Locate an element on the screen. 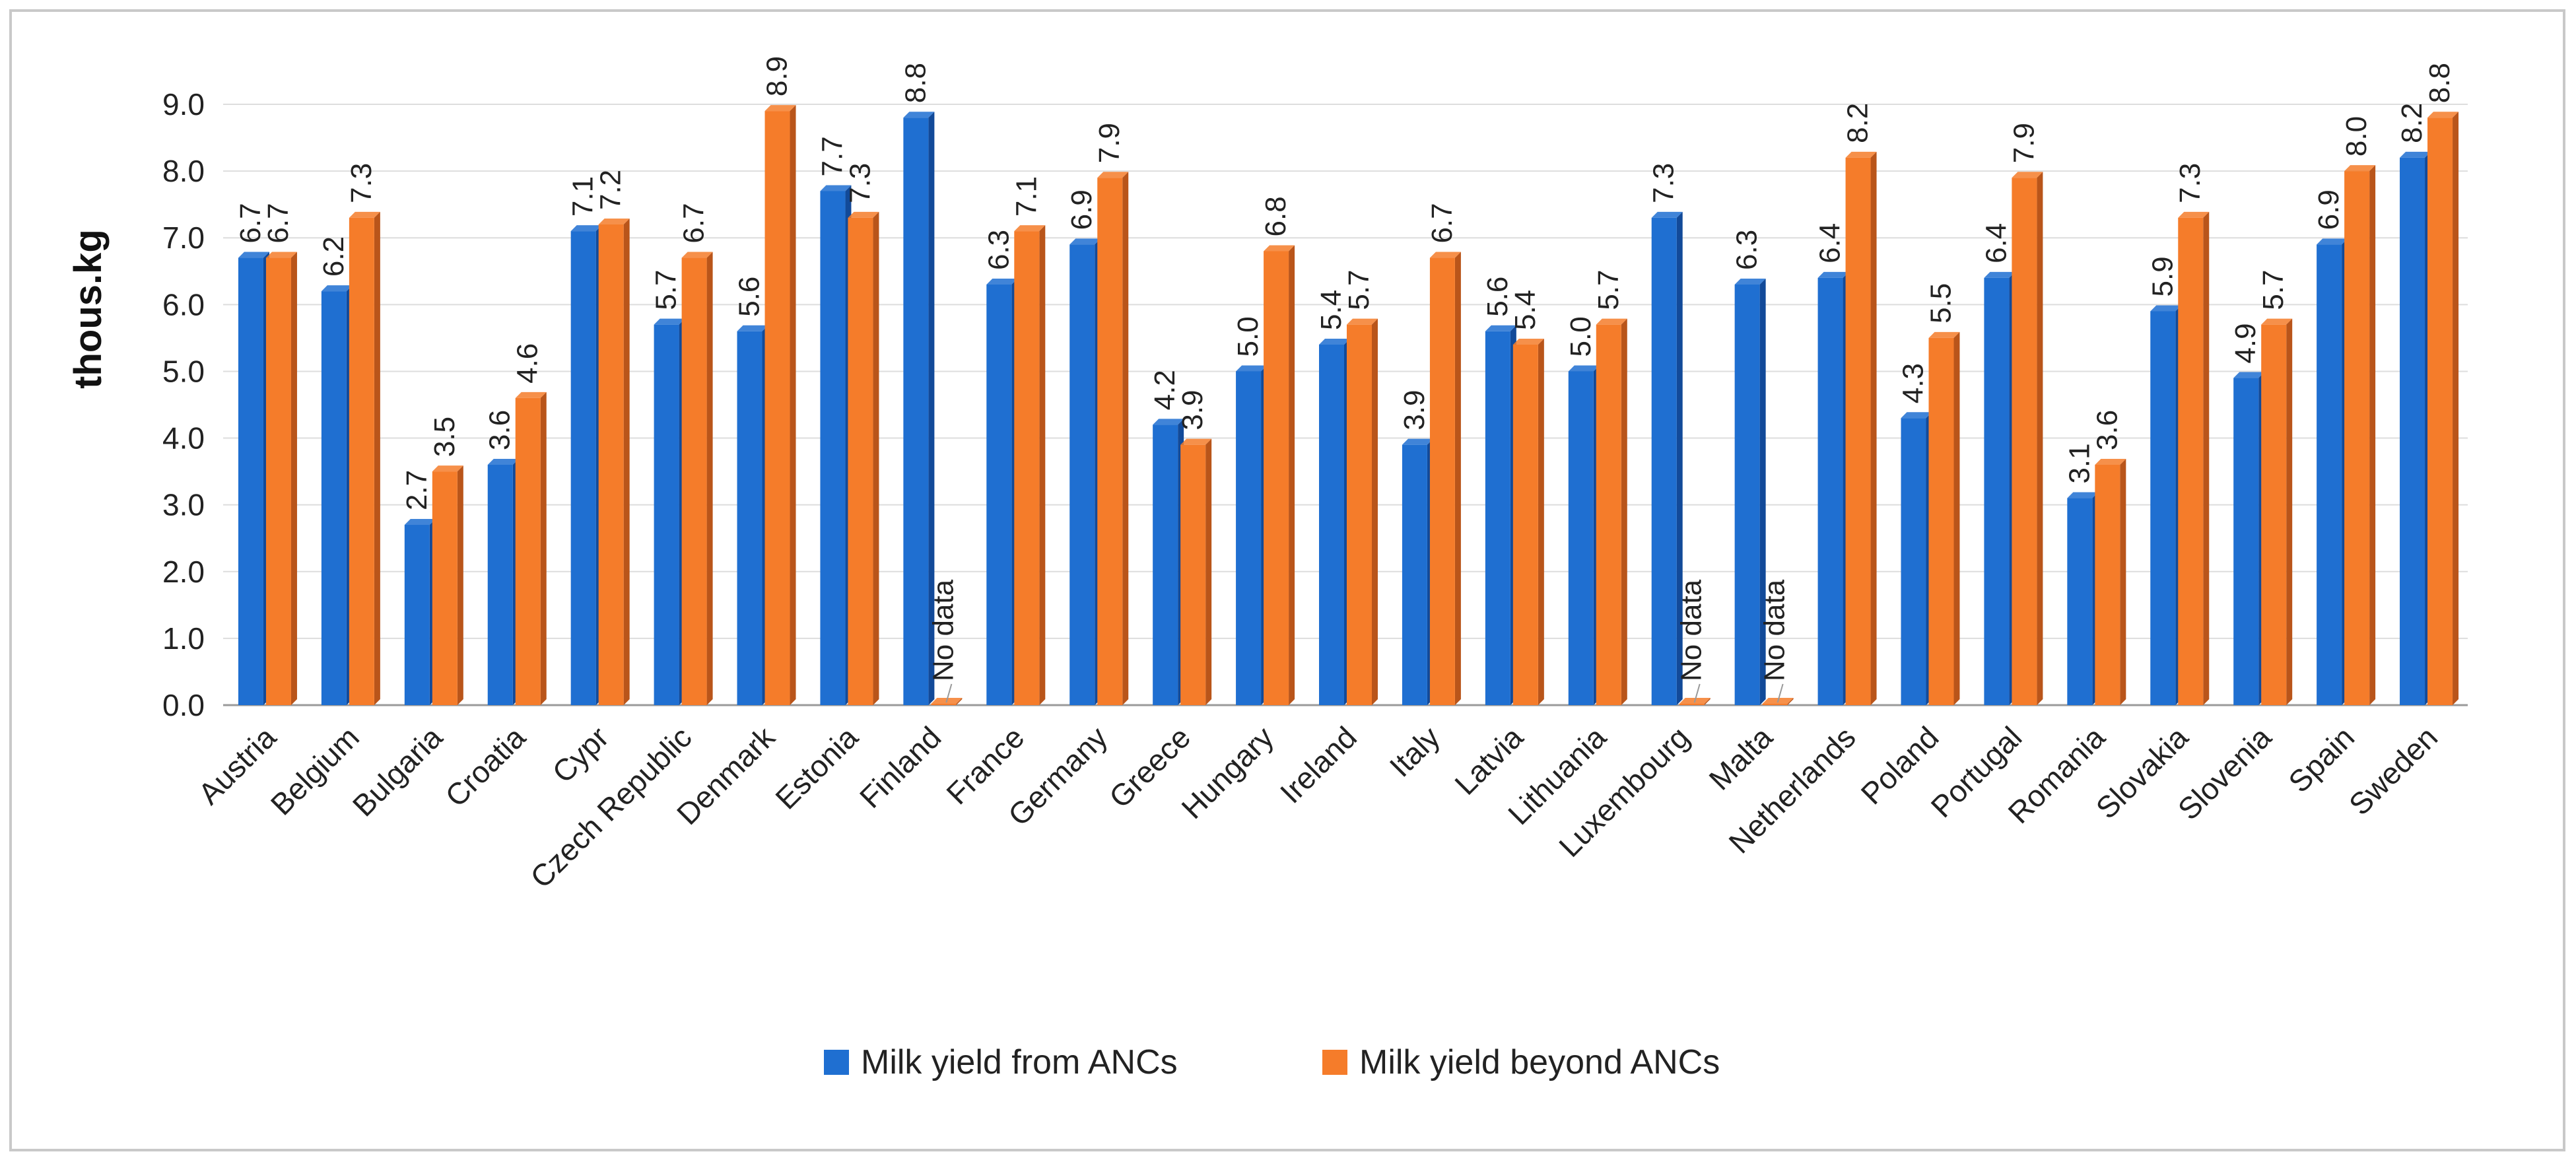 This screenshot has height=1162, width=2576. data-label: 4.9 is located at coordinates (2245, 343).